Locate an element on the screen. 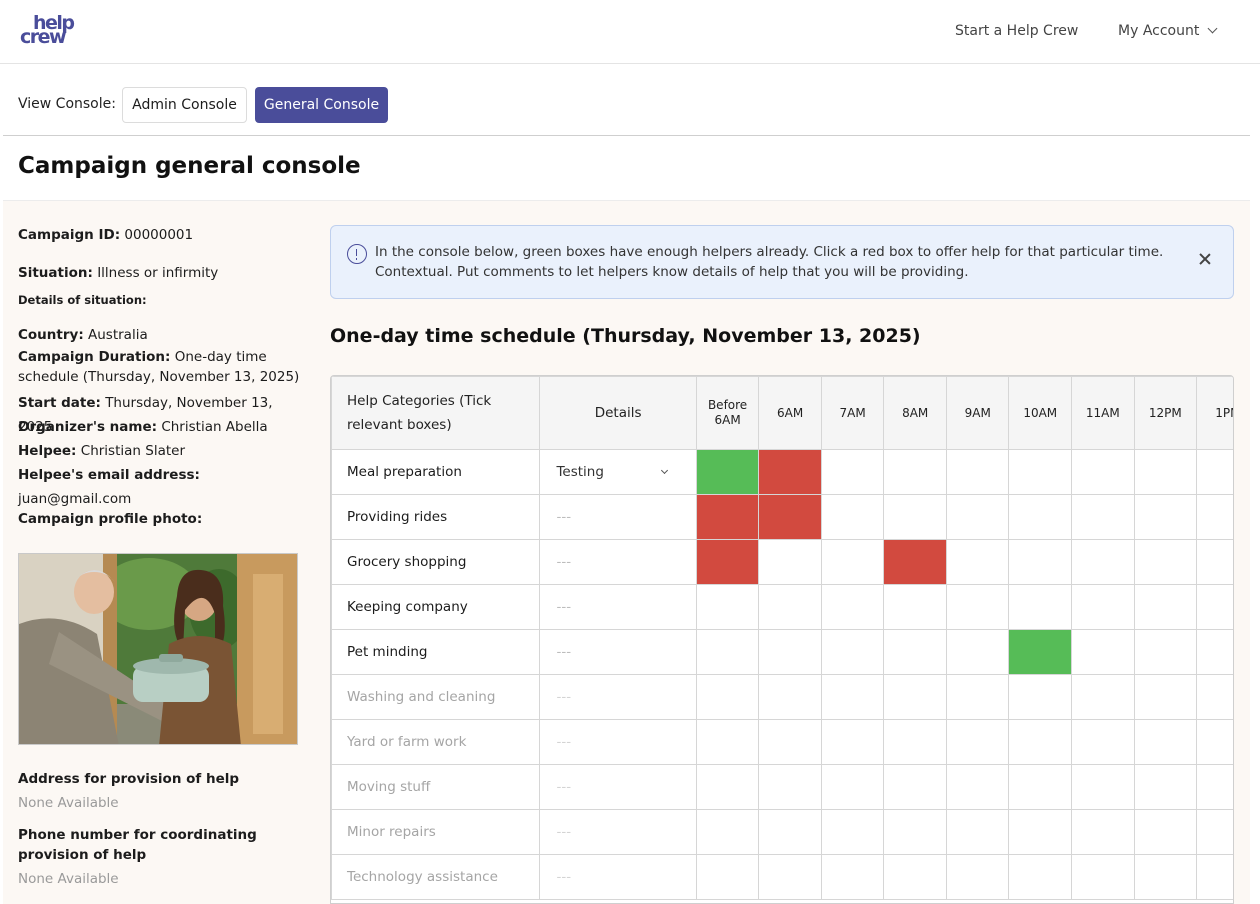  close-icon is located at coordinates (1205, 259).